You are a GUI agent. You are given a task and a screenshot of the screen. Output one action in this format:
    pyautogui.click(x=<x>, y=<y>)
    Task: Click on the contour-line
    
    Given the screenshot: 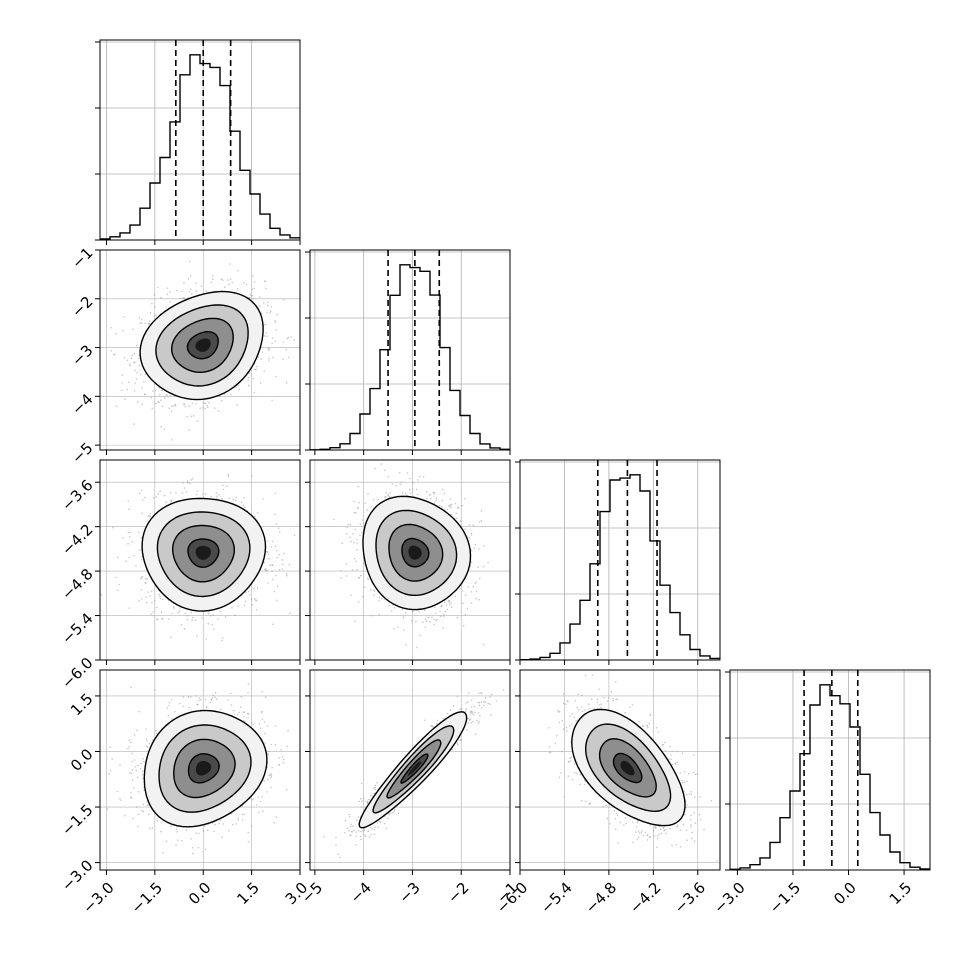 What is the action you would take?
    pyautogui.click(x=417, y=553)
    